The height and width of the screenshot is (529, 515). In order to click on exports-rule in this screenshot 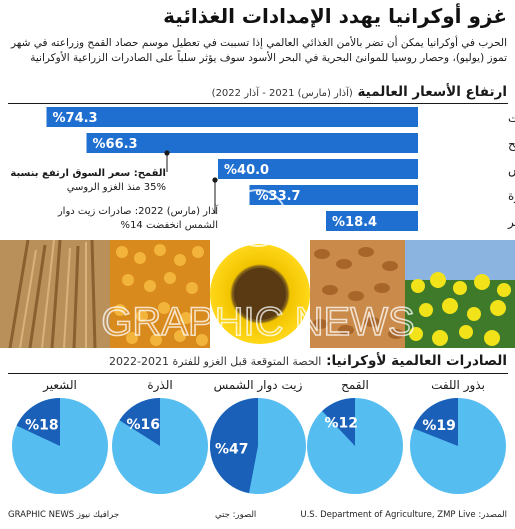, I will do `click(258, 373)`.